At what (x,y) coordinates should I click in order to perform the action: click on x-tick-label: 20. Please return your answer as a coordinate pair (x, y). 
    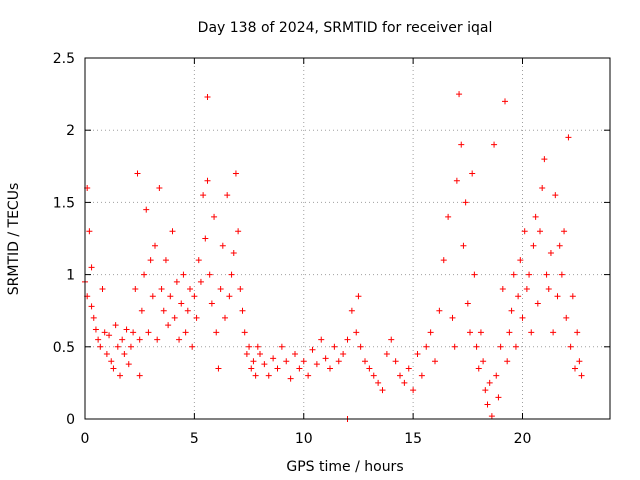
    Looking at the image, I should click on (523, 439).